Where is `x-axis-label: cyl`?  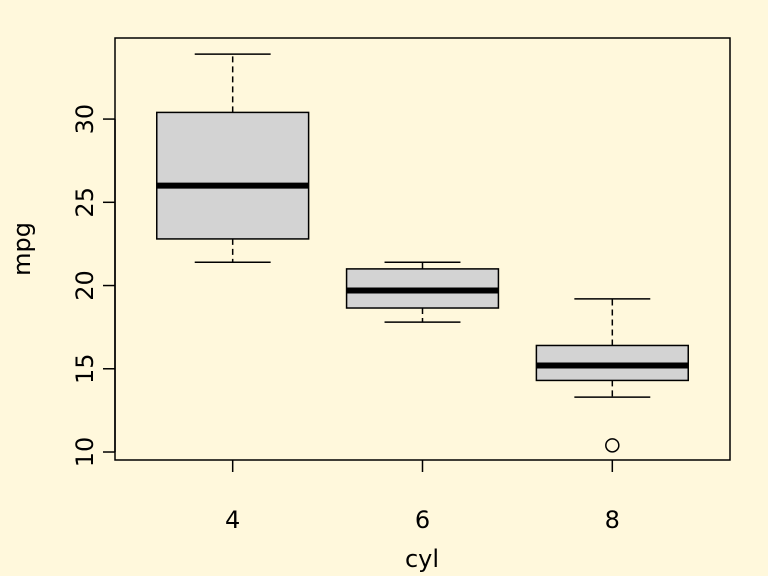
x-axis-label: cyl is located at coordinates (422, 559).